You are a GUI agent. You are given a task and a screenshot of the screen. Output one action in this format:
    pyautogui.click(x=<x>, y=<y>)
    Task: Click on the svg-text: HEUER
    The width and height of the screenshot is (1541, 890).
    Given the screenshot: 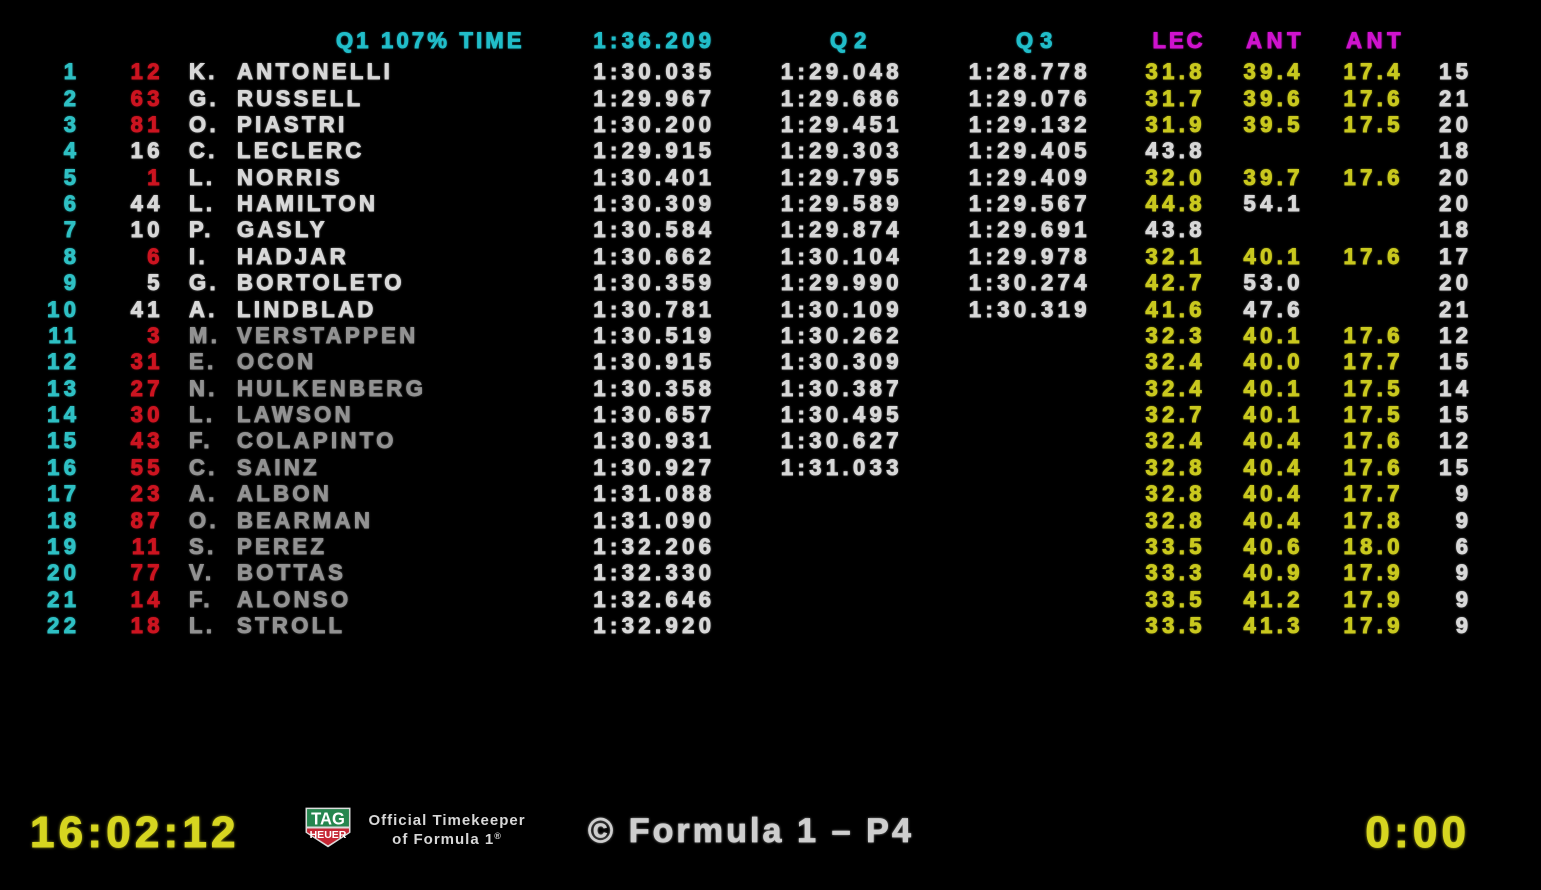 What is the action you would take?
    pyautogui.click(x=328, y=835)
    